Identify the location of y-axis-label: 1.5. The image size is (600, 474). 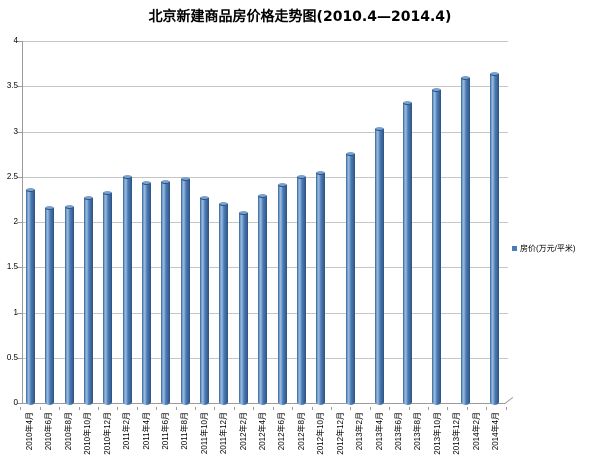
(12, 267).